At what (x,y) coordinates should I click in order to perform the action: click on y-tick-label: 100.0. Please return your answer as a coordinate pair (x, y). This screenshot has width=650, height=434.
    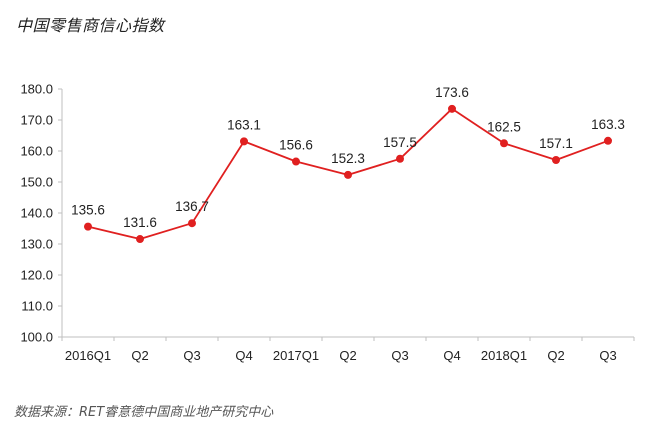
    Looking at the image, I should click on (36, 337).